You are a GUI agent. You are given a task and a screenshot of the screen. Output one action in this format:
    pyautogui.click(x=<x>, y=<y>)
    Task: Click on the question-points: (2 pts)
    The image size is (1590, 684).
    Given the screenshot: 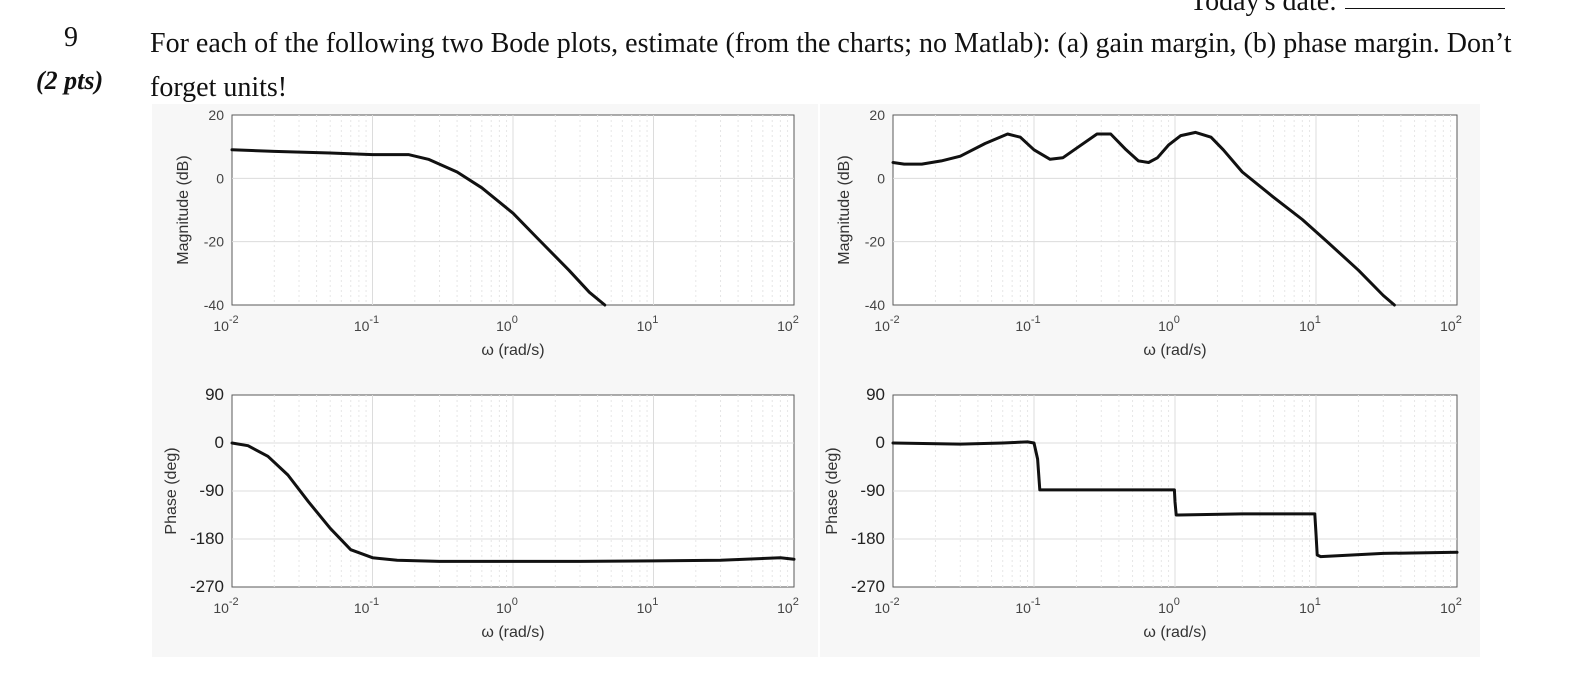 What is the action you would take?
    pyautogui.click(x=70, y=80)
    